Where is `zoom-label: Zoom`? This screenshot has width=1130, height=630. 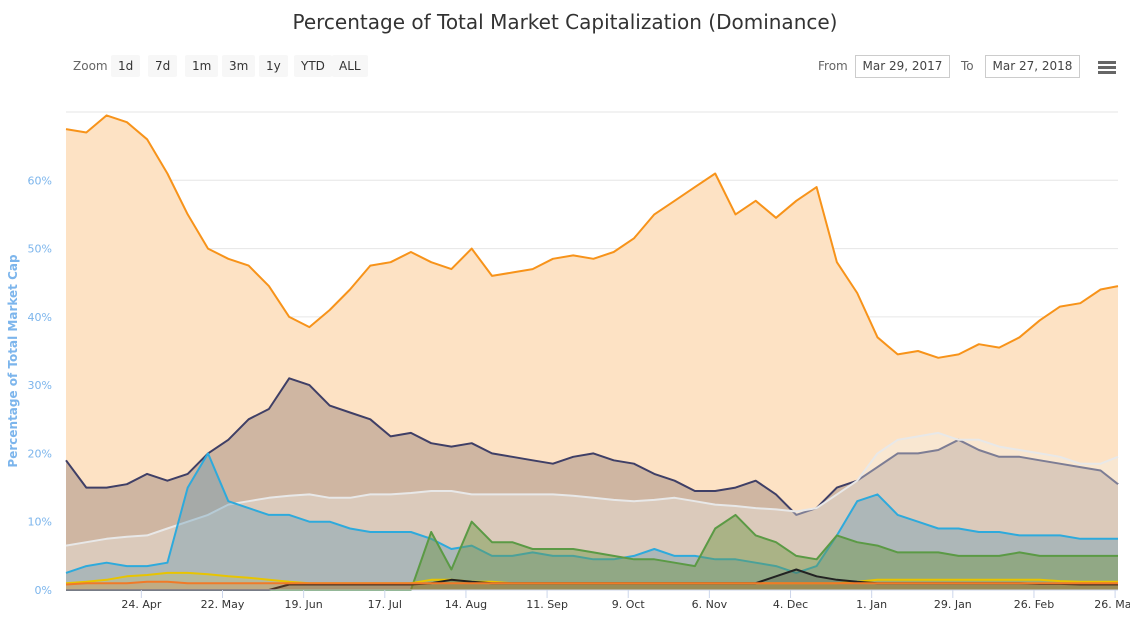 zoom-label: Zoom is located at coordinates (90, 66).